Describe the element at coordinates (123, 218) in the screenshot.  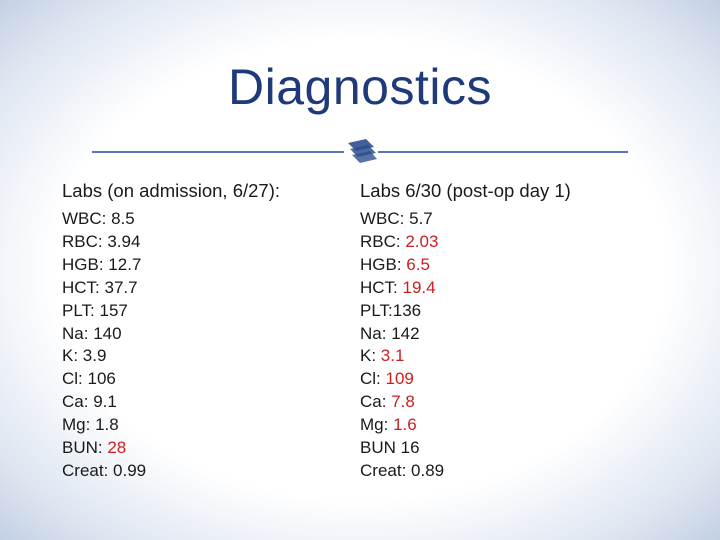
I see `lab-value: 8.5` at that location.